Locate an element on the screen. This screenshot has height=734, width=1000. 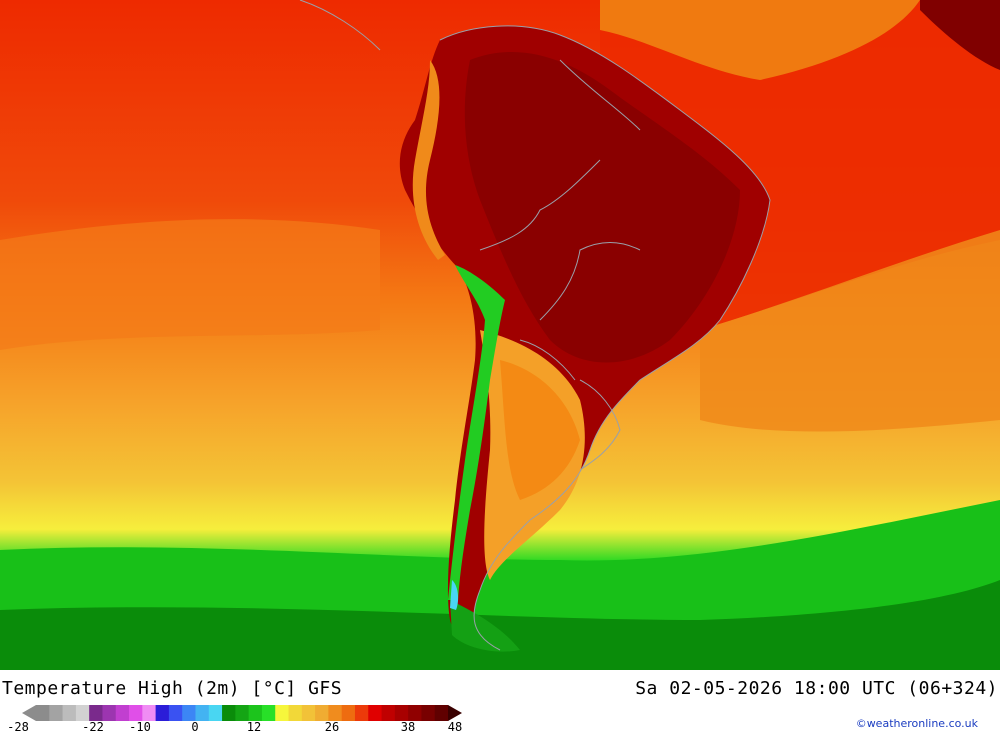
atlantic-orange-top is located at coordinates (760, 40).